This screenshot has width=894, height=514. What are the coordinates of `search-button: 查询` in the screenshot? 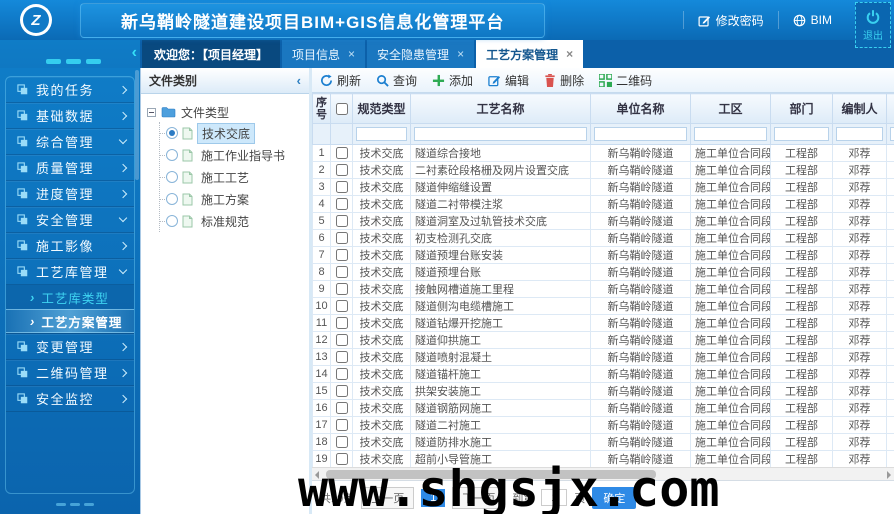 It's located at (396, 80).